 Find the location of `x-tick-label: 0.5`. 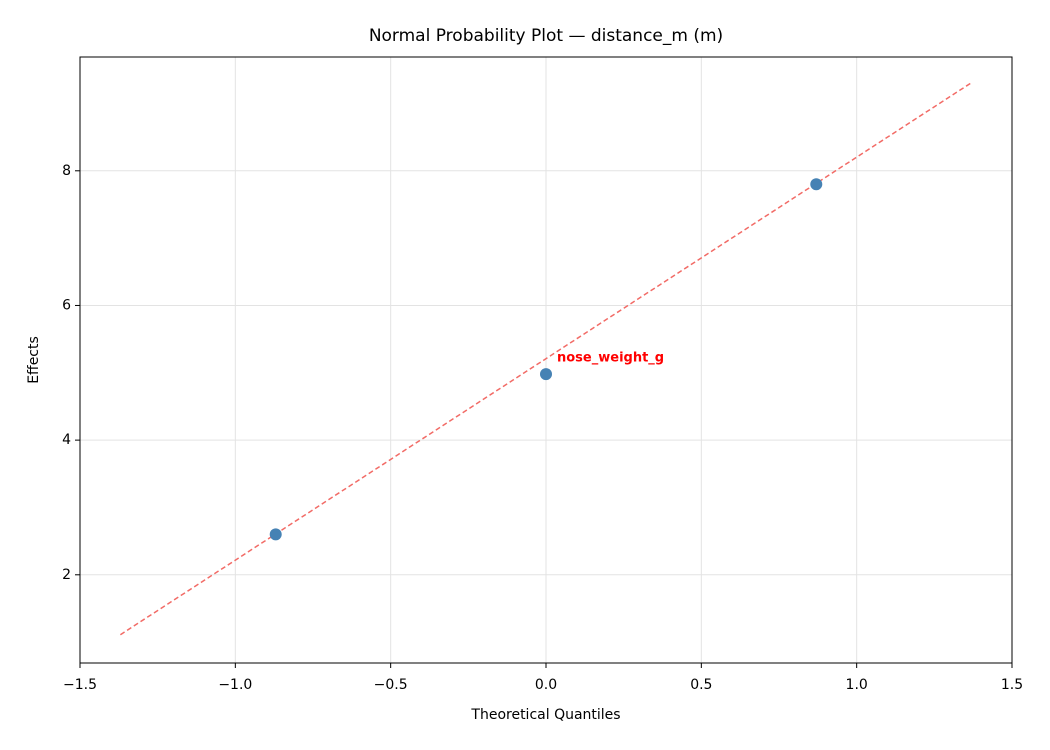

x-tick-label: 0.5 is located at coordinates (701, 685).